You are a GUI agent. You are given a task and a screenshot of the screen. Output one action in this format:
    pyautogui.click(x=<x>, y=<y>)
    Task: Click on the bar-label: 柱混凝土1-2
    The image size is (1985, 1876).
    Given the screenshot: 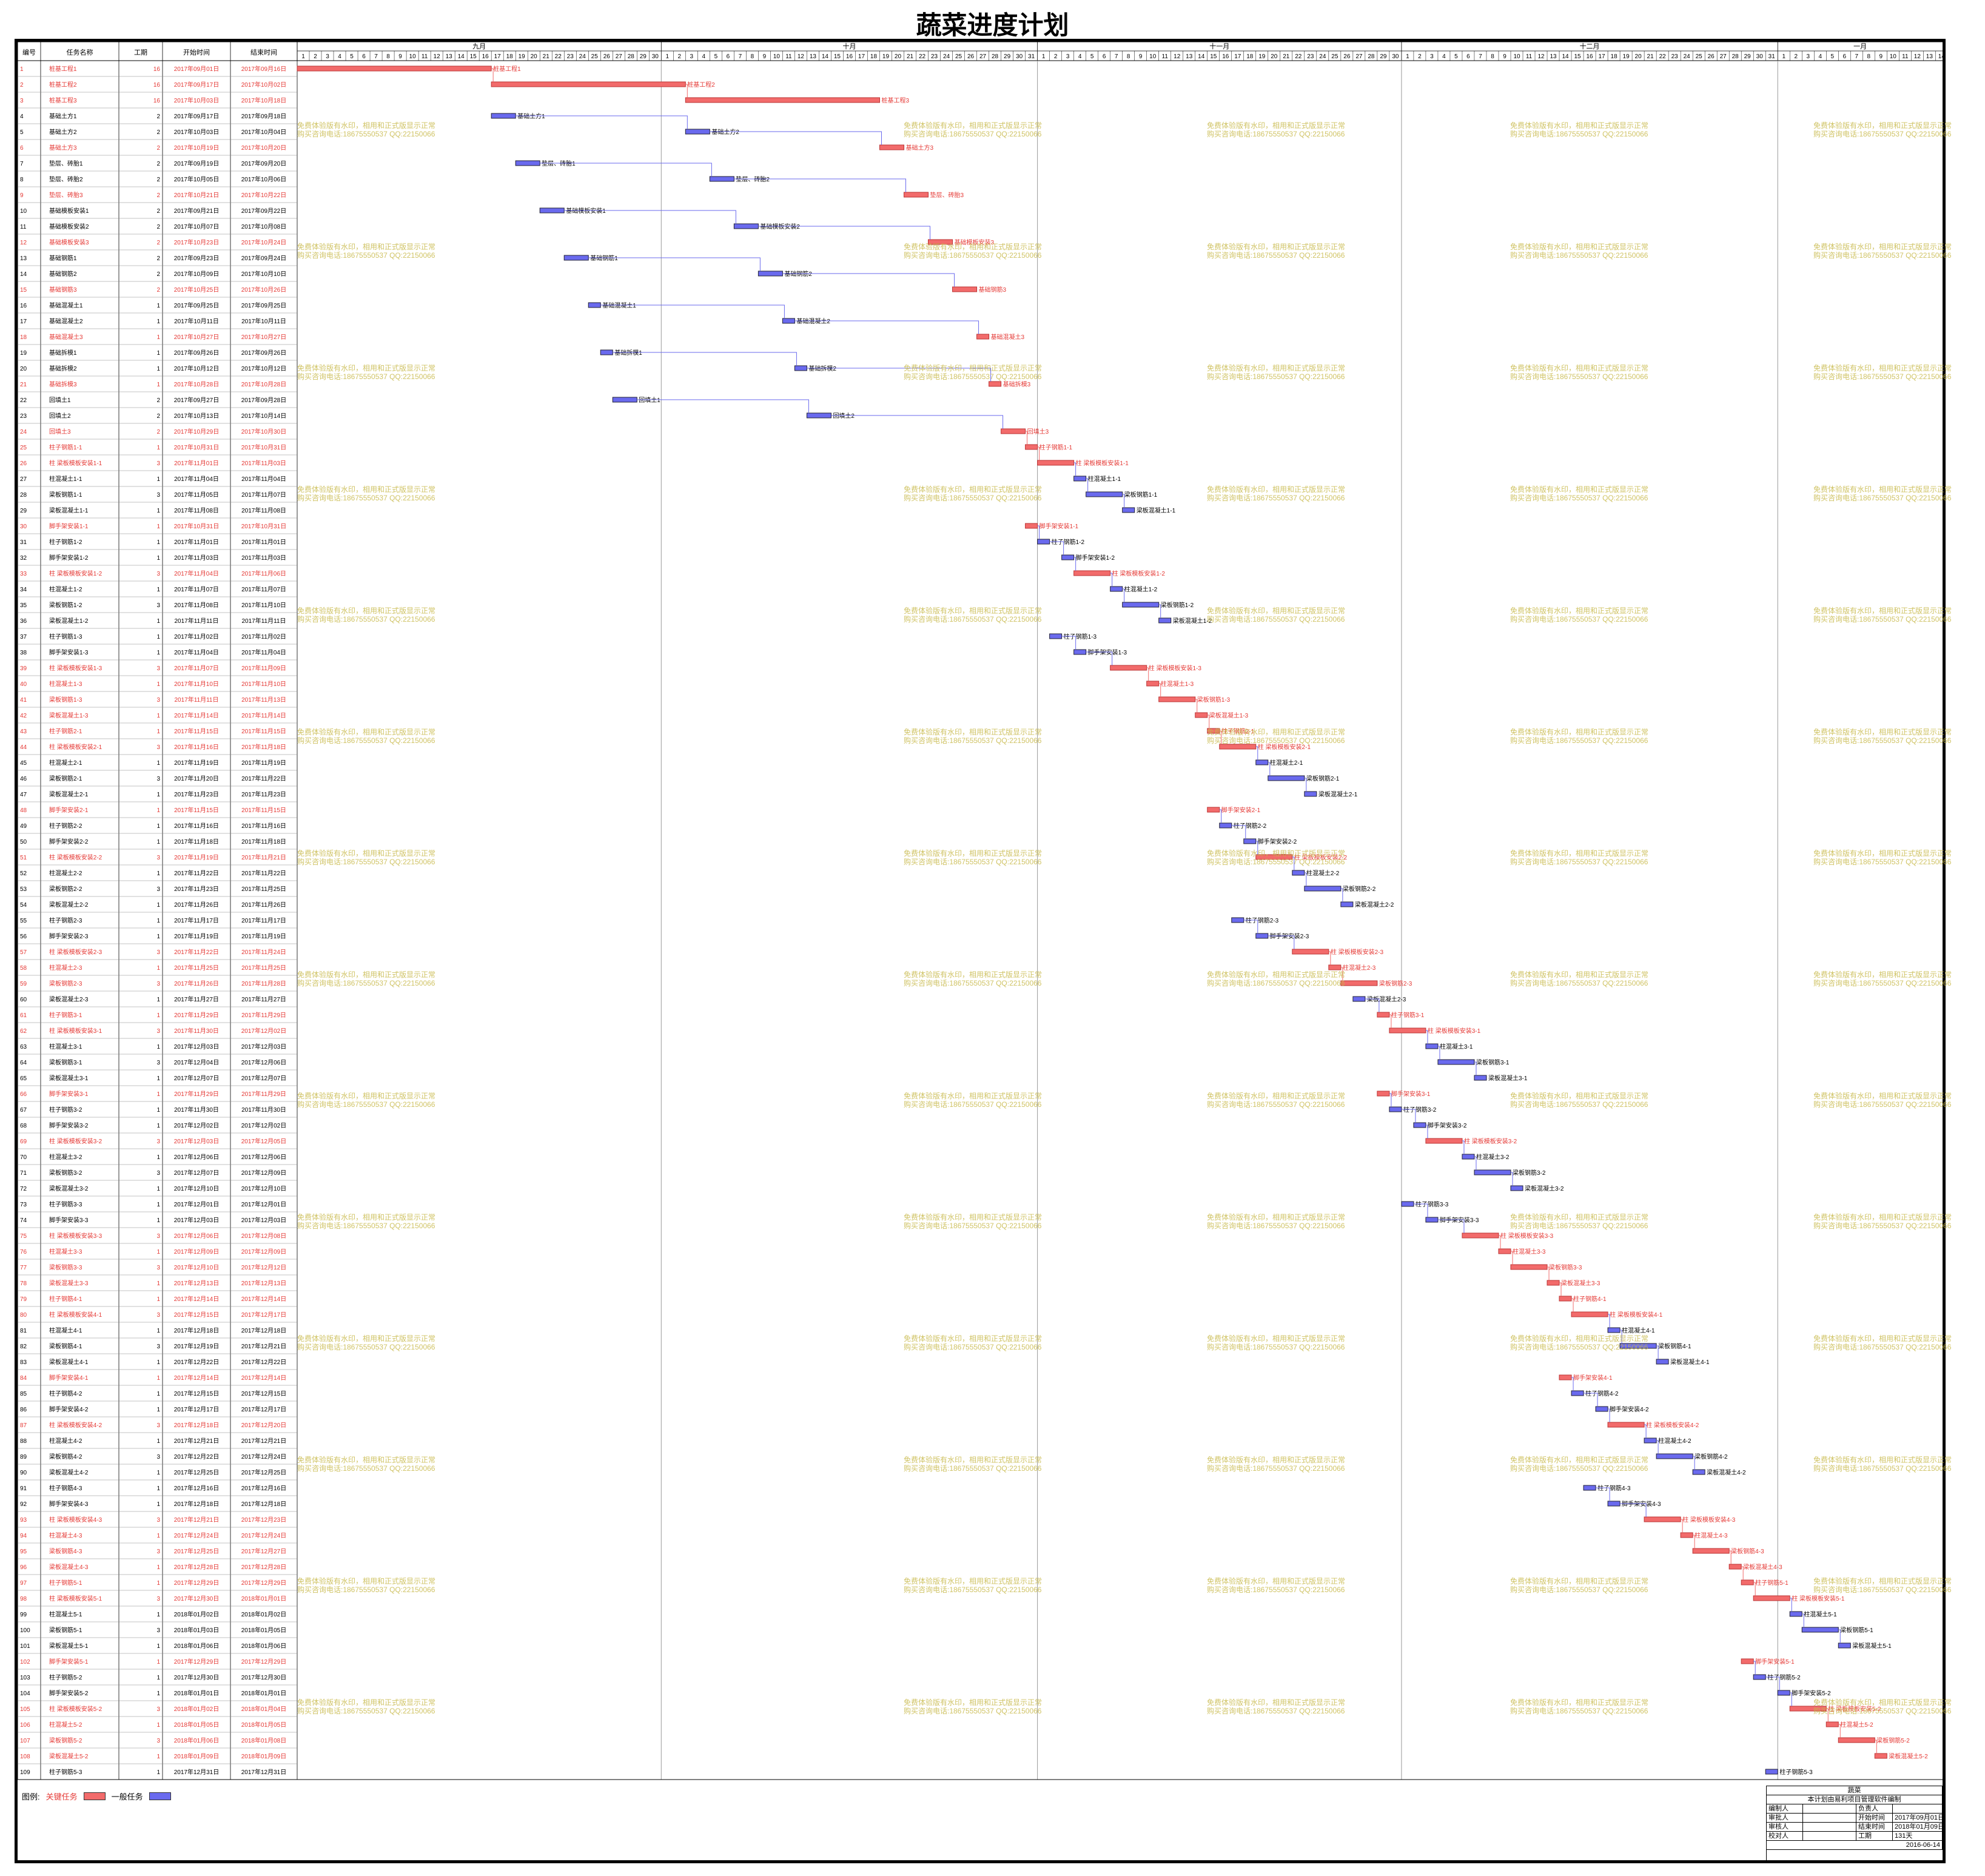 What is the action you would take?
    pyautogui.click(x=1141, y=589)
    